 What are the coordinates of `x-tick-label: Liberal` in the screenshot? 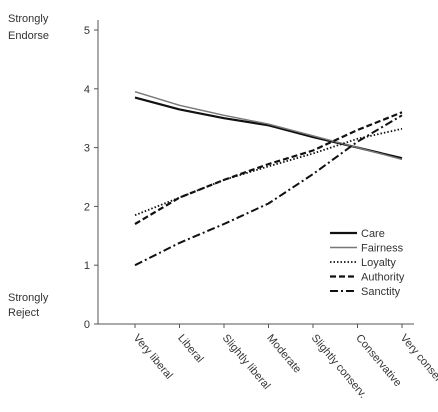 It's located at (190, 348).